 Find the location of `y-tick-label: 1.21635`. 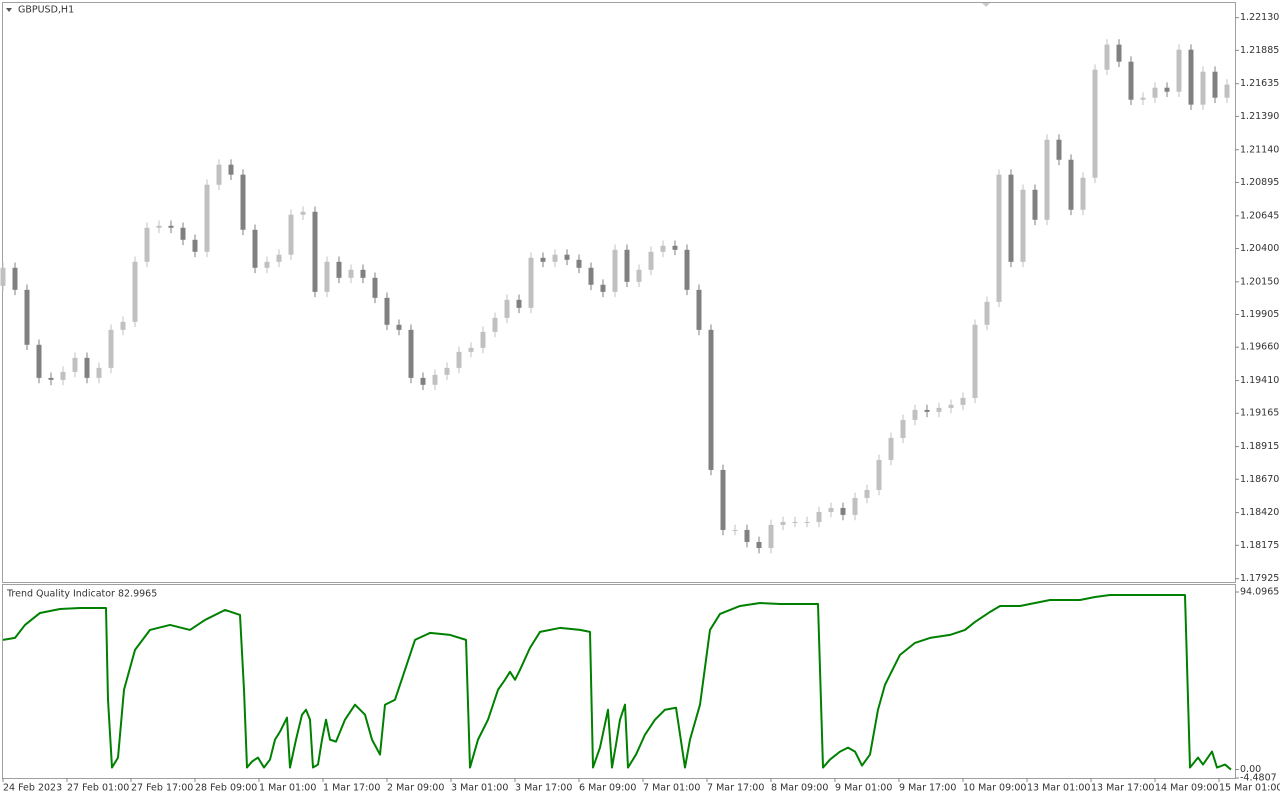

y-tick-label: 1.21635 is located at coordinates (1259, 83).